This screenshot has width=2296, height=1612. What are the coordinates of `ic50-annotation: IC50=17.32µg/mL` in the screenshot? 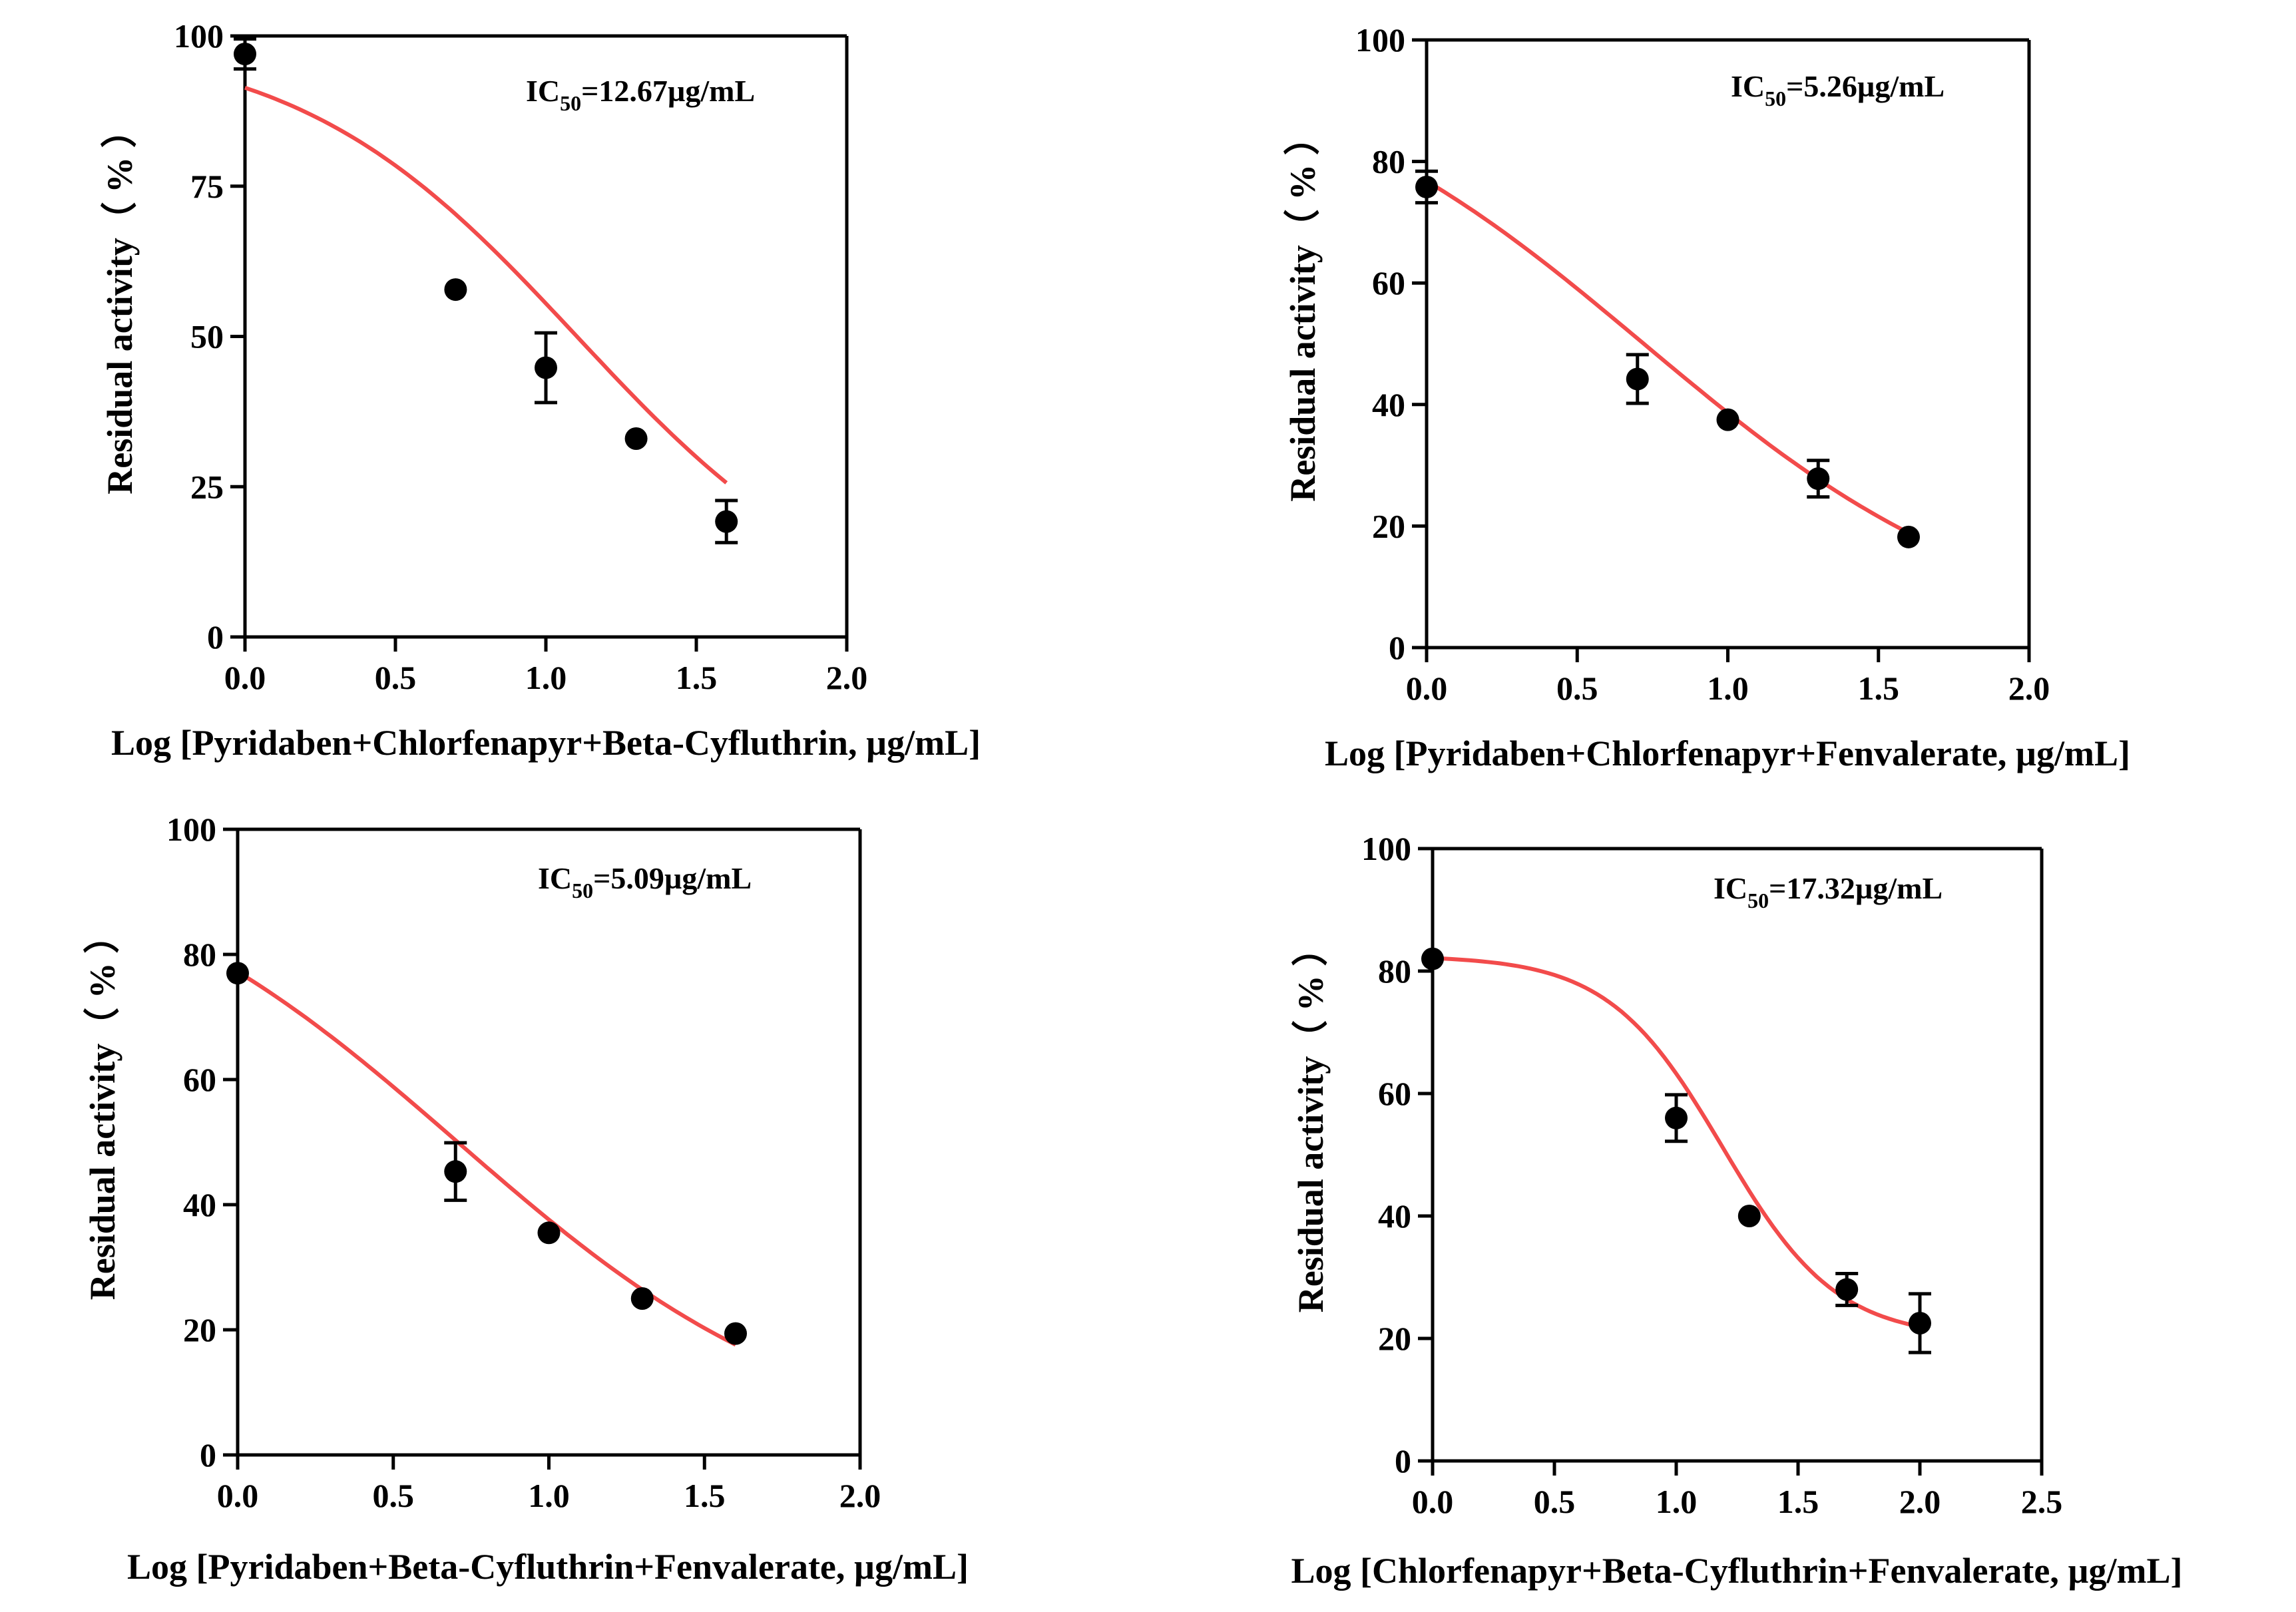 It's located at (1828, 891).